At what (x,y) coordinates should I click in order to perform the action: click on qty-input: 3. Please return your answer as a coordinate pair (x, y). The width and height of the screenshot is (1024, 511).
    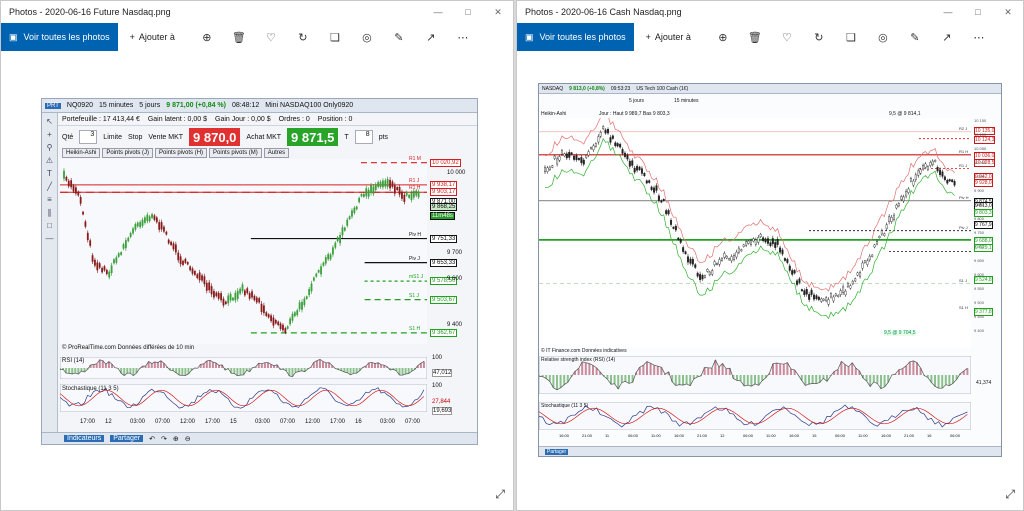
    Looking at the image, I should click on (88, 137).